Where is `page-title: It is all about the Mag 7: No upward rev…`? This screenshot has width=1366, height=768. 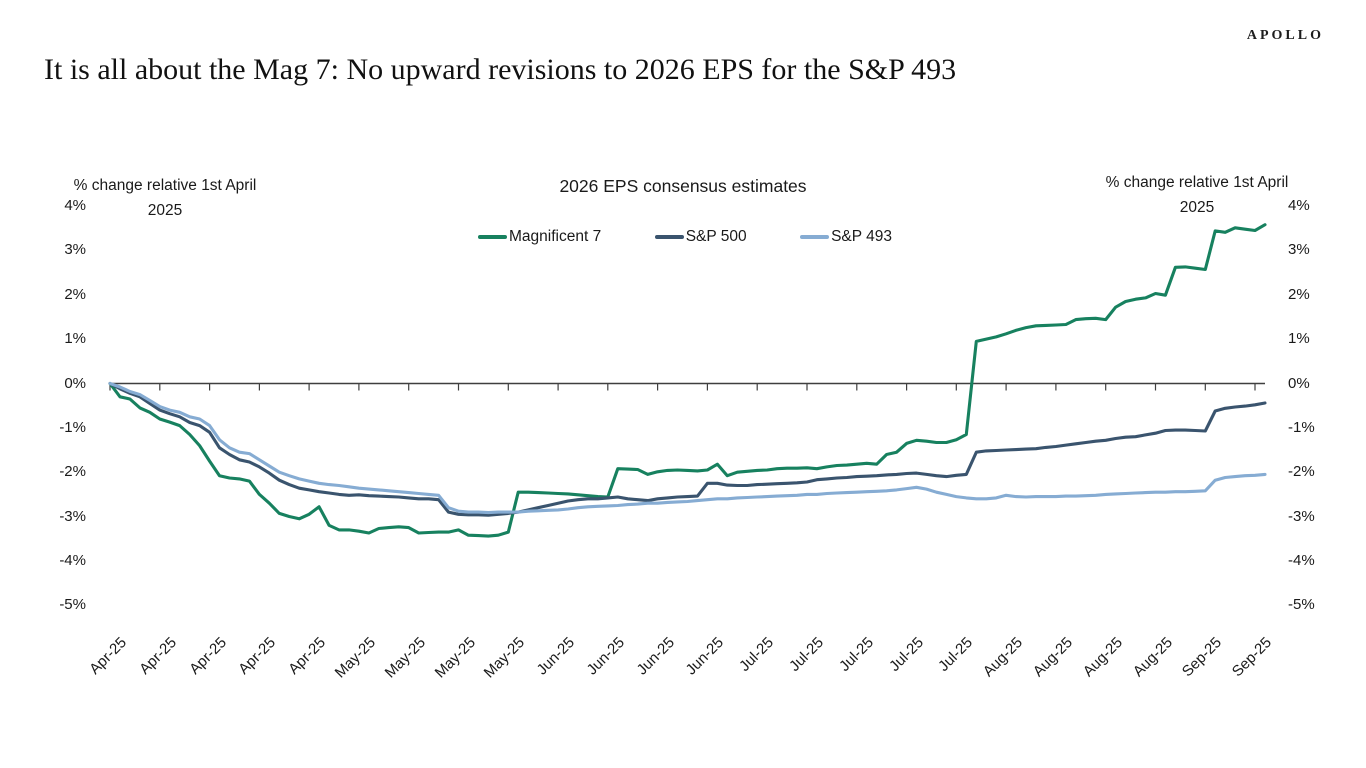 page-title: It is all about the Mag 7: No upward rev… is located at coordinates (500, 69).